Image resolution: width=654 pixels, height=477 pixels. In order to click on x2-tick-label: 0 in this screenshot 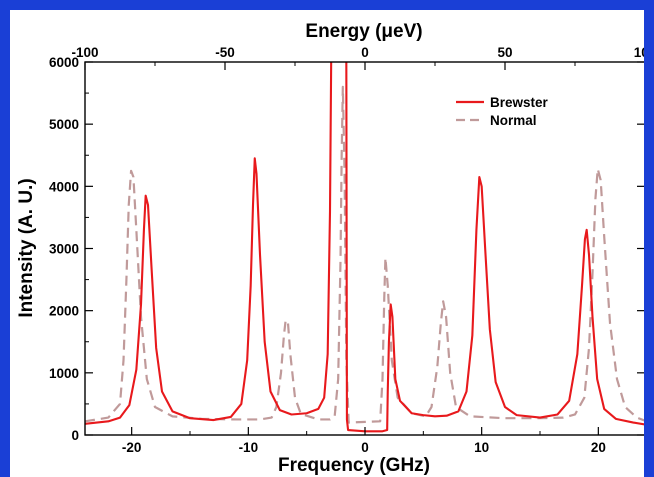, I will do `click(365, 52)`.